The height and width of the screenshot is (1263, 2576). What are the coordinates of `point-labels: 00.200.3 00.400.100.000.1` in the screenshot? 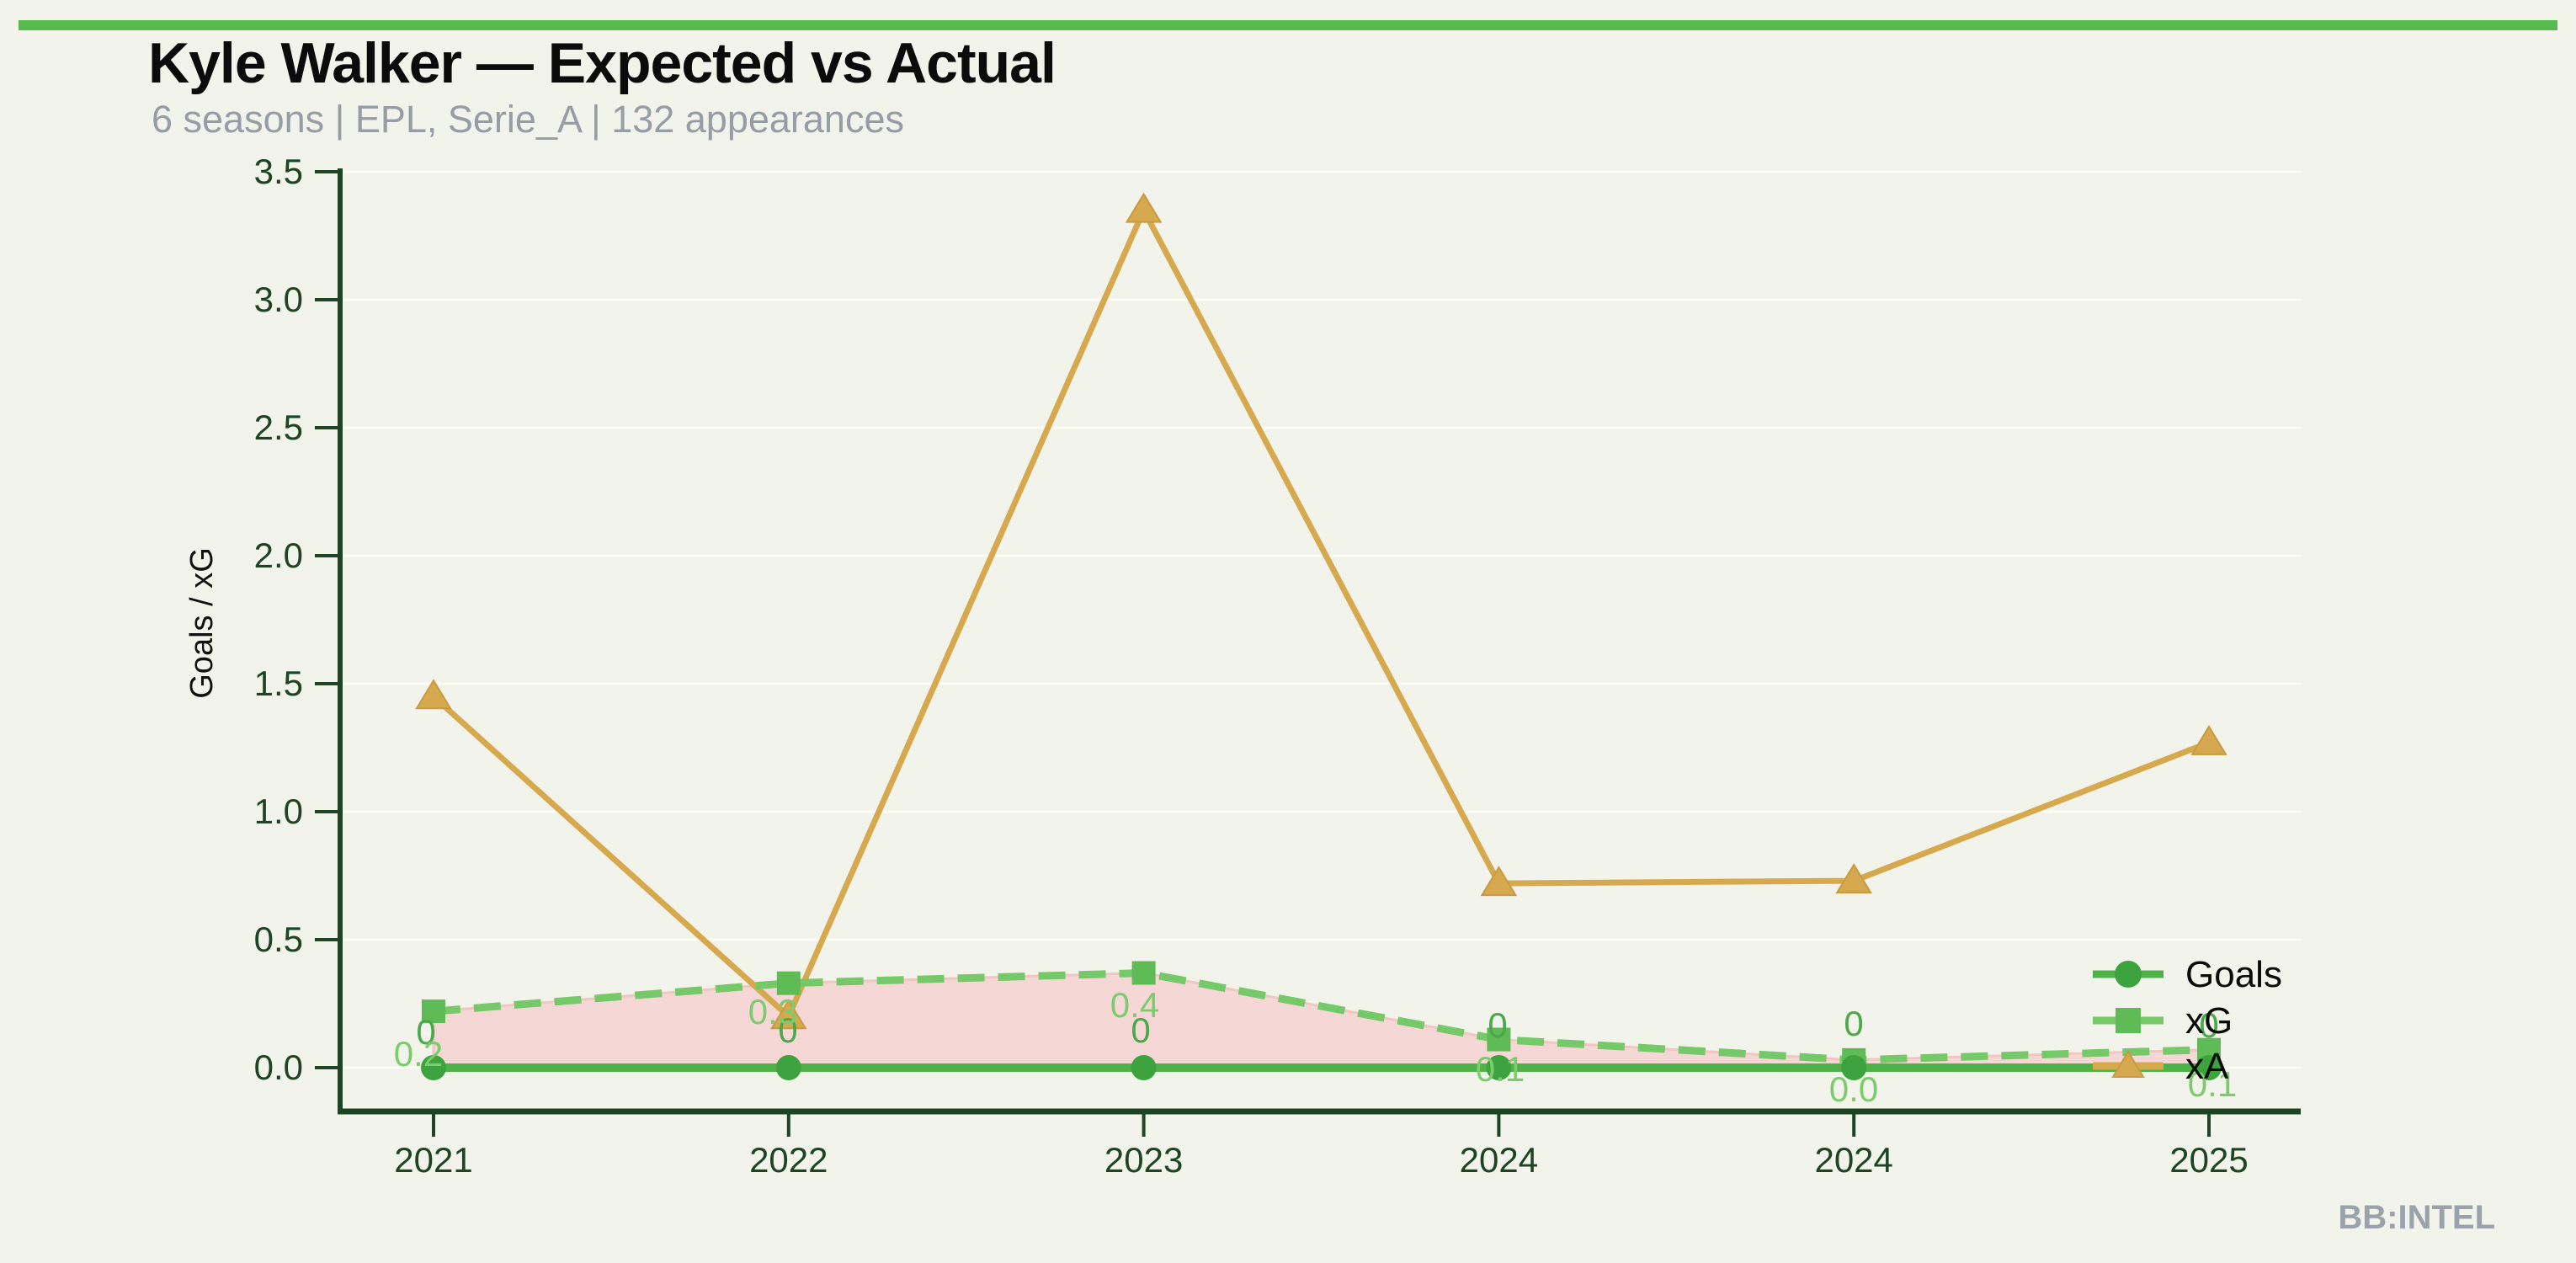 It's located at (1315, 1047).